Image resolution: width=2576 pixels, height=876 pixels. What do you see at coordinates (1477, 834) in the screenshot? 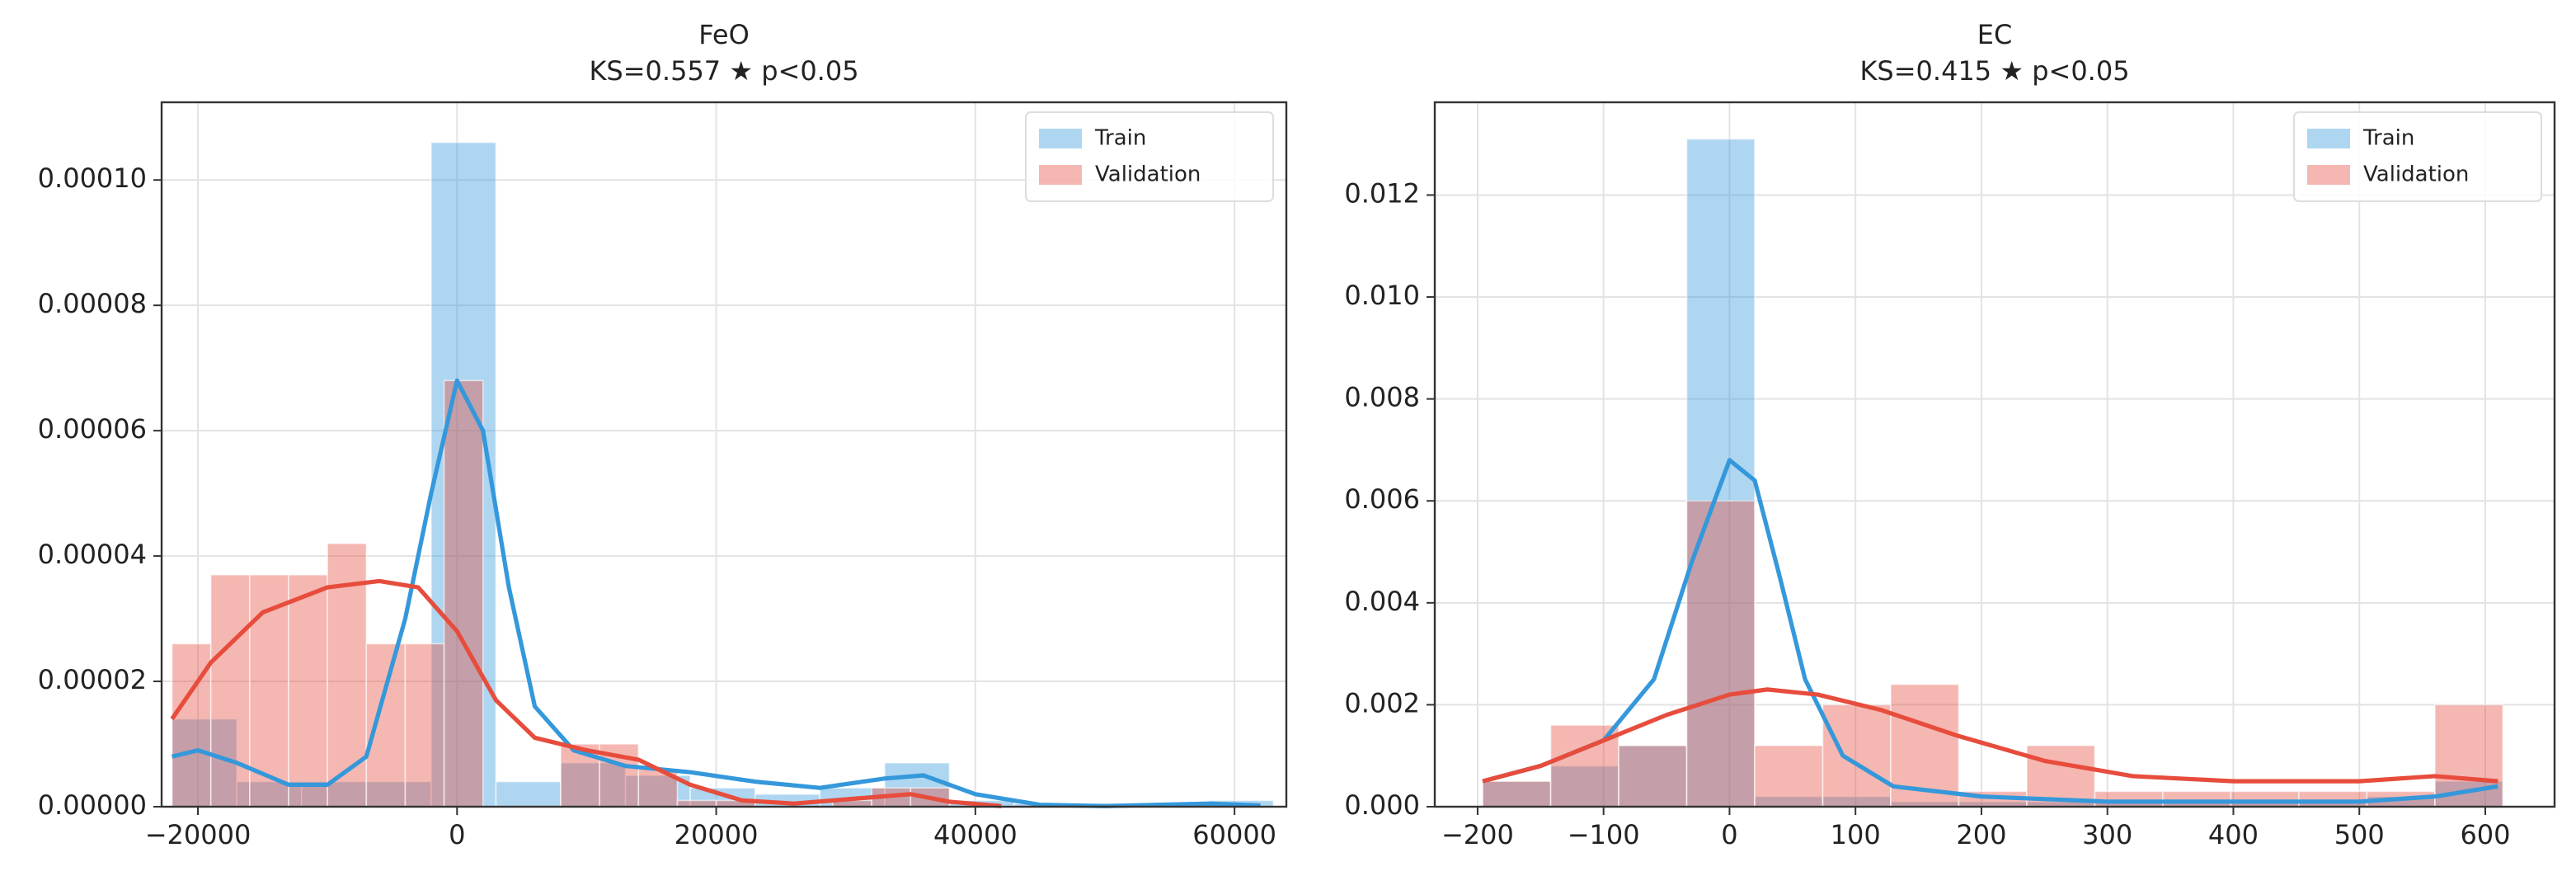
I see `x-tick-label: −200` at bounding box center [1477, 834].